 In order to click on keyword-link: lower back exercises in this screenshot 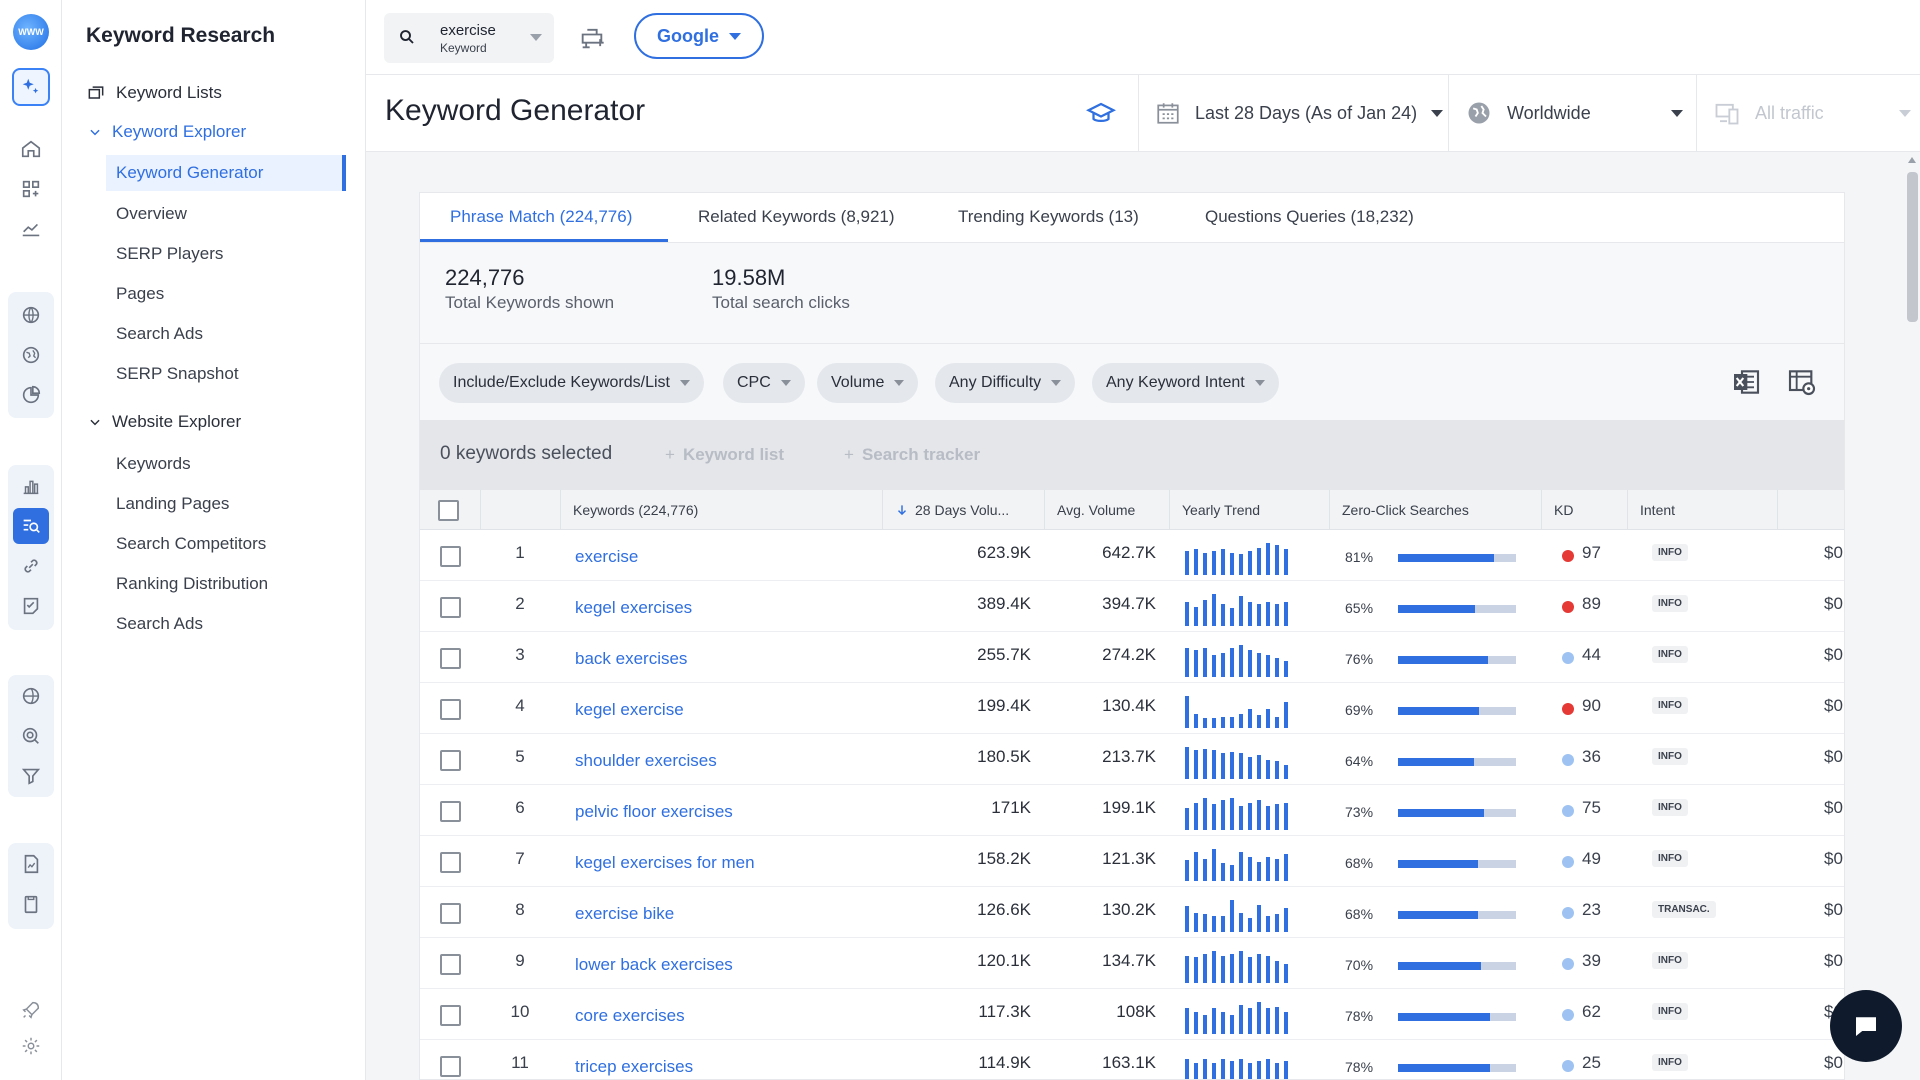, I will do `click(654, 964)`.